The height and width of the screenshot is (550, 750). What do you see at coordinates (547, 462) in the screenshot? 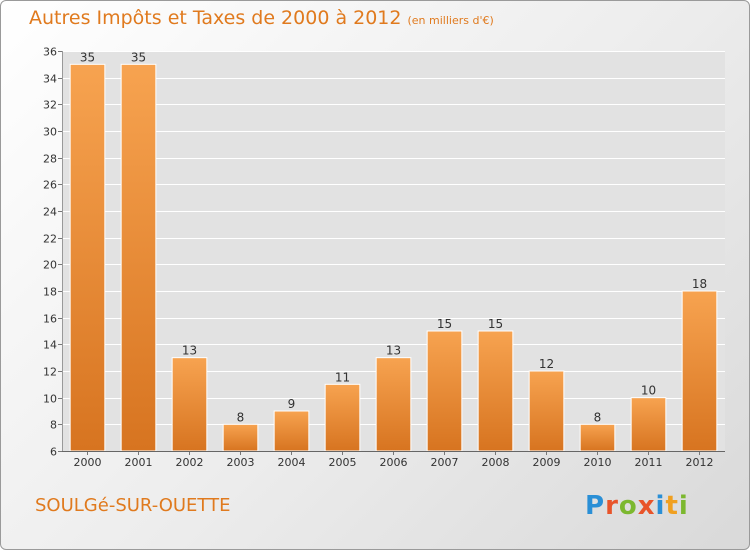
I see `x-tick-label: 2009` at bounding box center [547, 462].